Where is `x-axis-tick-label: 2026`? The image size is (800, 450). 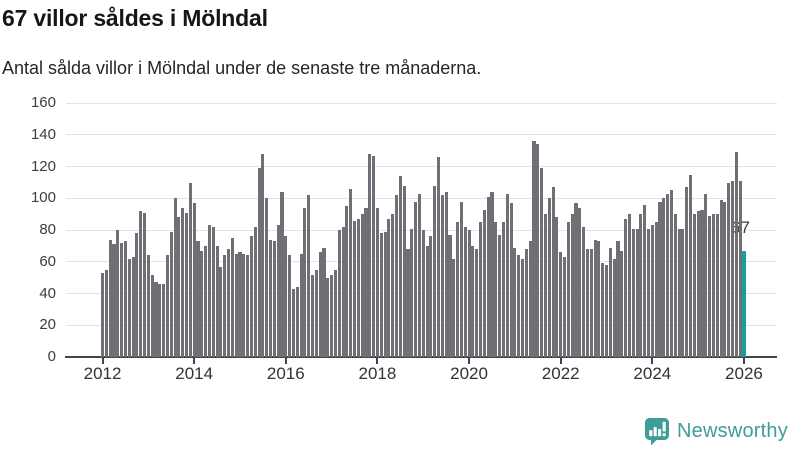 x-axis-tick-label: 2026 is located at coordinates (744, 373).